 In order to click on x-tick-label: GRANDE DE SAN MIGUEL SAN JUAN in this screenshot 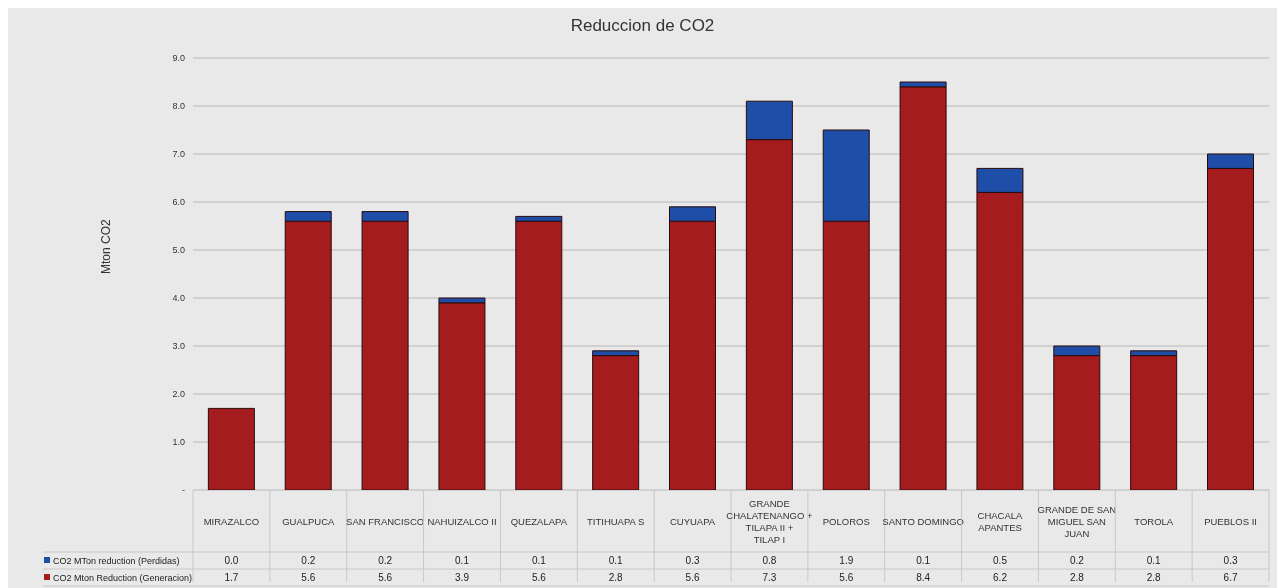, I will do `click(1077, 521)`.